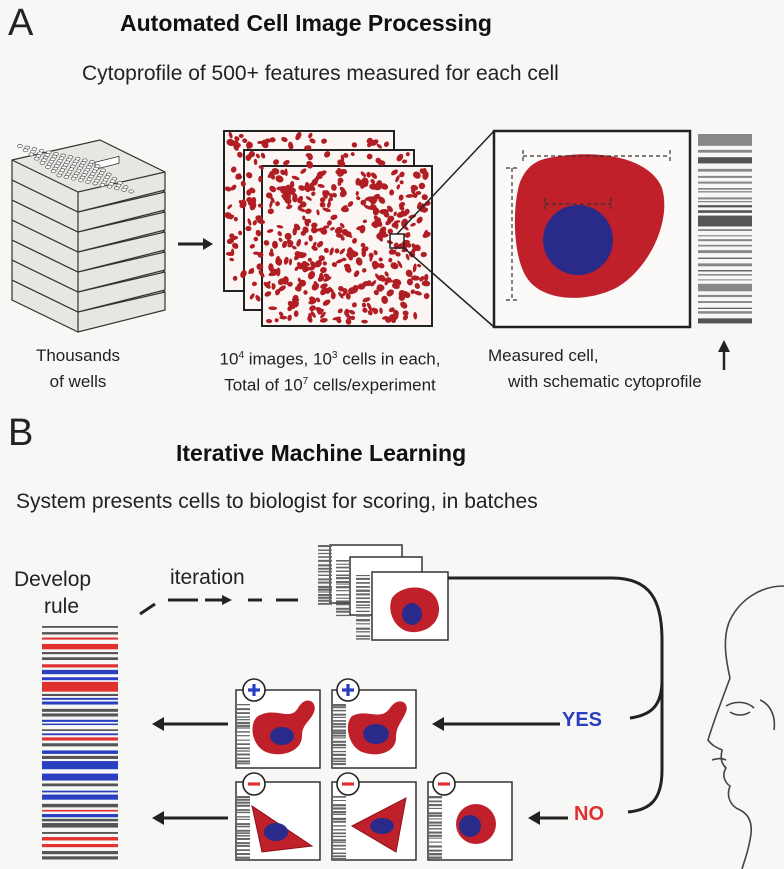 This screenshot has height=869, width=784. Describe the element at coordinates (745, 727) in the screenshot. I see `biologist-face` at that location.